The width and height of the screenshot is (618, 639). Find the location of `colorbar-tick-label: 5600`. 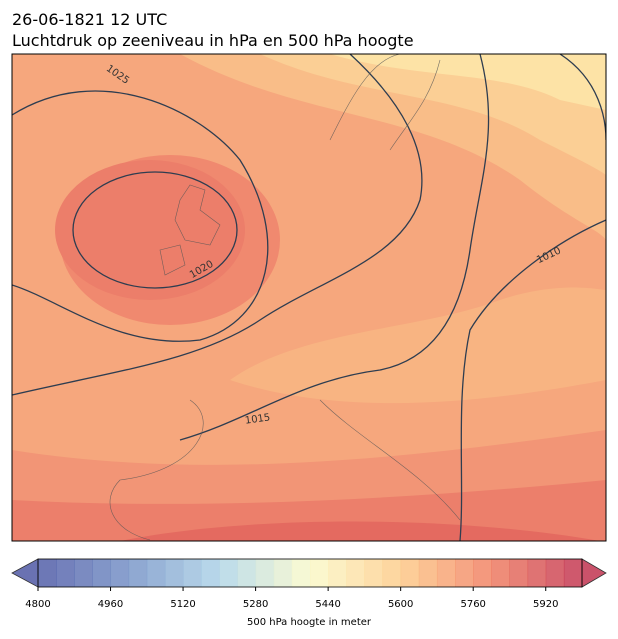

colorbar-tick-label: 5600 is located at coordinates (400, 604).